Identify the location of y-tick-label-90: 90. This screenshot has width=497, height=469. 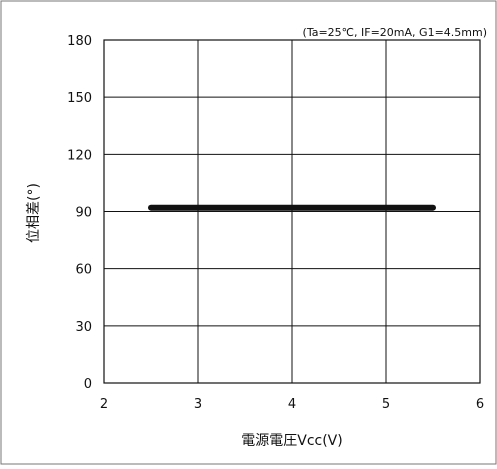
(83, 213).